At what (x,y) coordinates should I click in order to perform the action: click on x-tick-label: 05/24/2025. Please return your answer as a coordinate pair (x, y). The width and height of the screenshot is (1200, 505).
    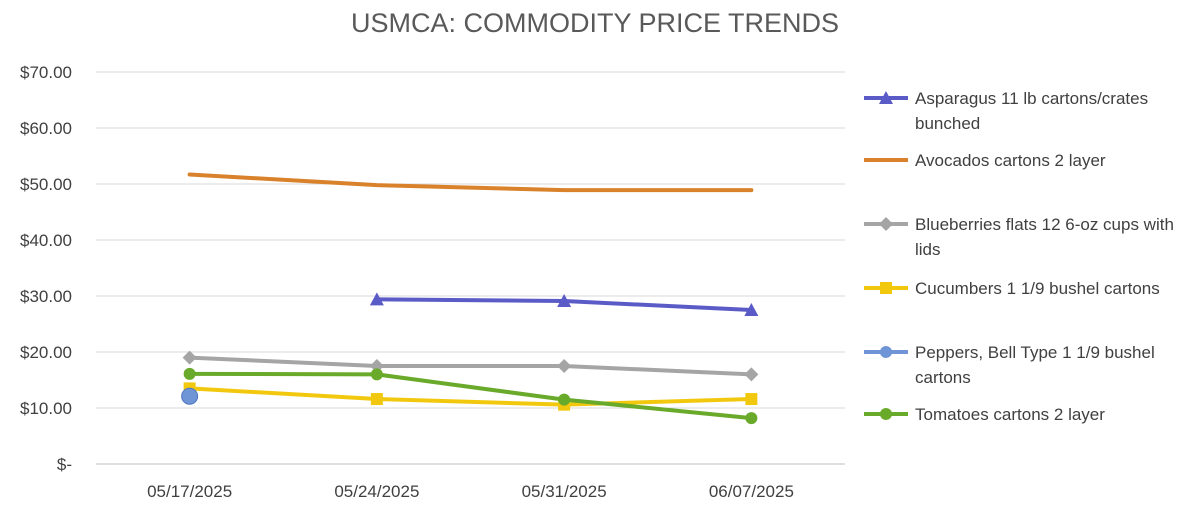
    Looking at the image, I should click on (376, 491).